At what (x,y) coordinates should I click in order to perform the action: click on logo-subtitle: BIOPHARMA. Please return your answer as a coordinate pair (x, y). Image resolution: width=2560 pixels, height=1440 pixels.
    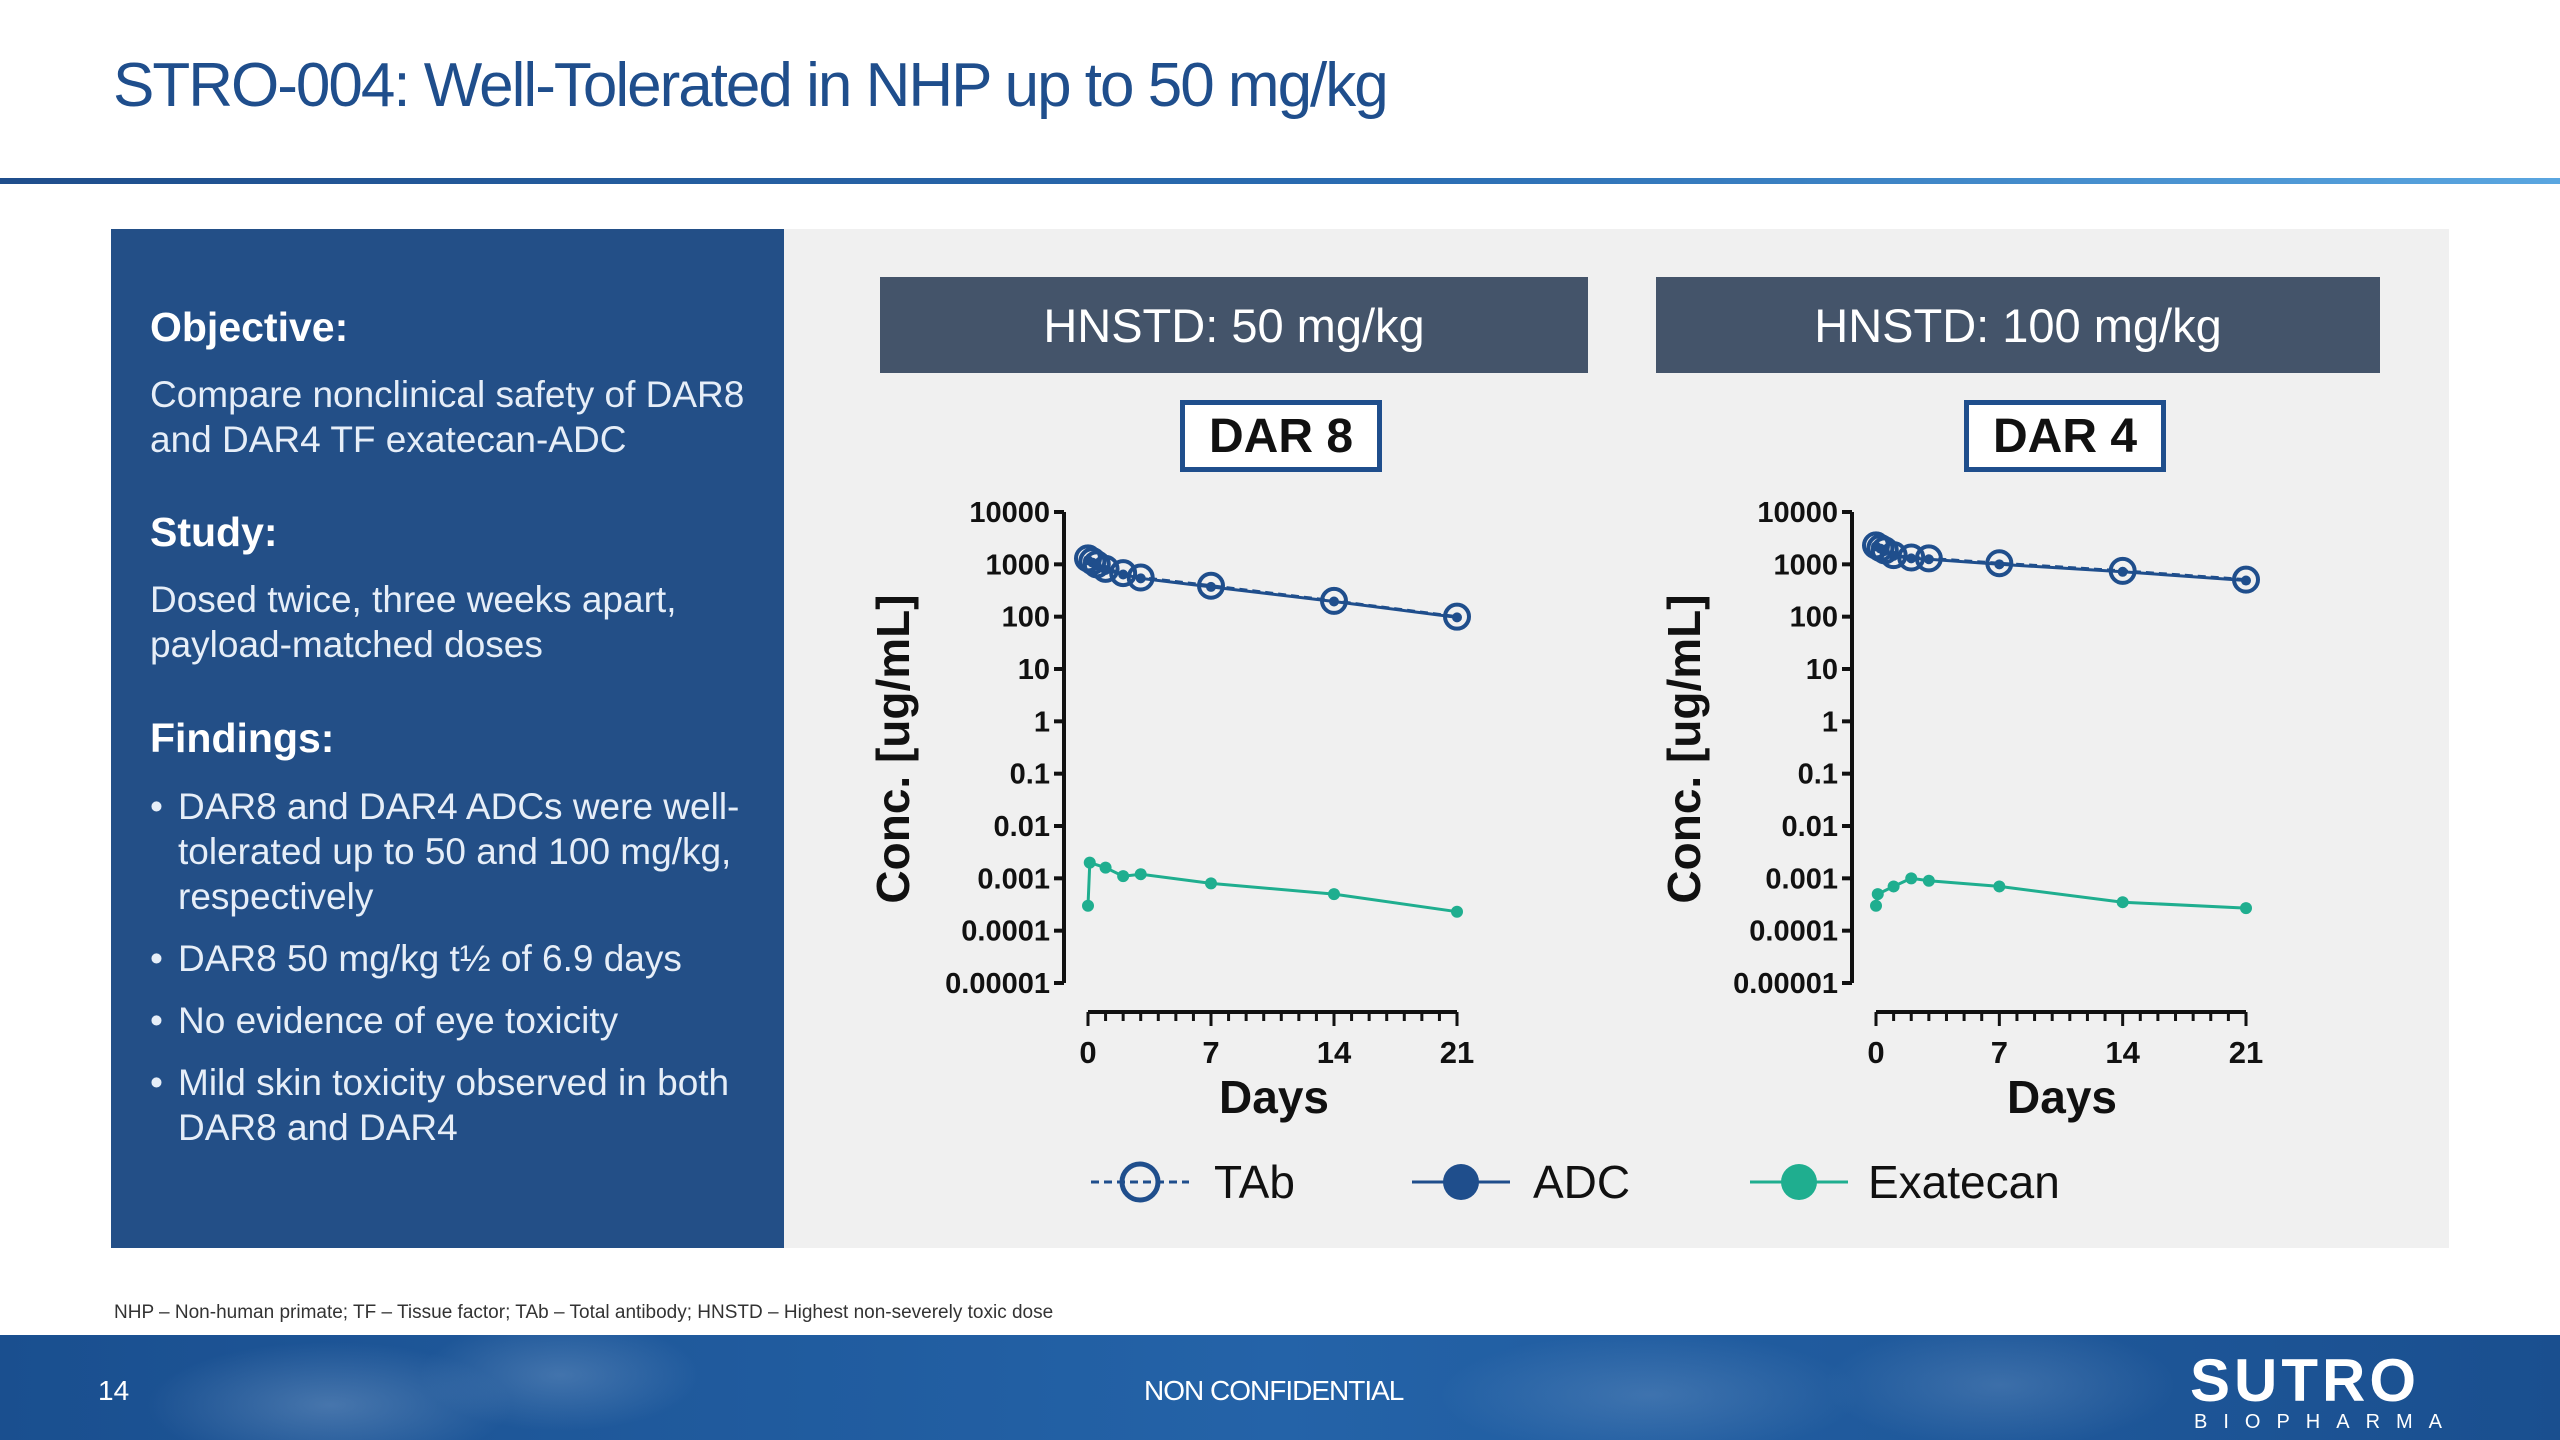
    Looking at the image, I should click on (2326, 1422).